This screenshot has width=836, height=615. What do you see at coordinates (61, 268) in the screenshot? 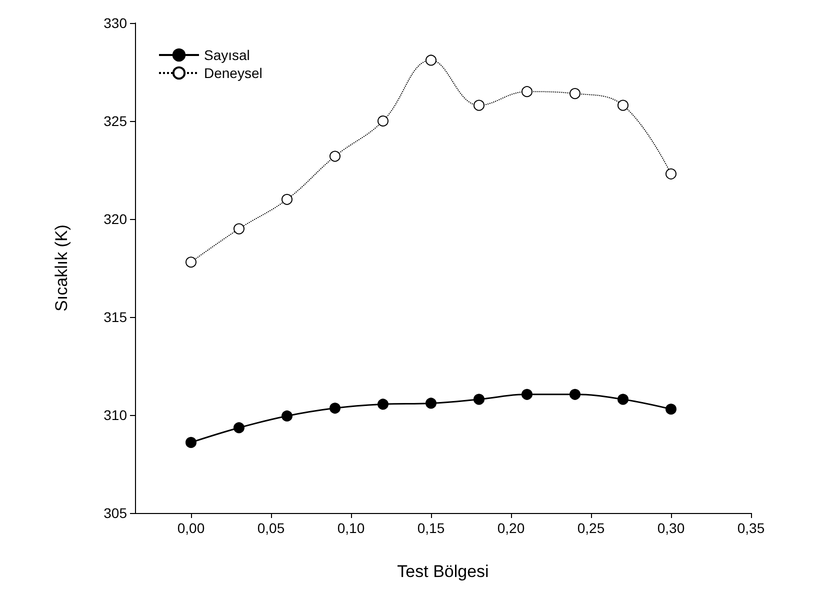
I see `y-axis-title: Sıcaklık (K)` at bounding box center [61, 268].